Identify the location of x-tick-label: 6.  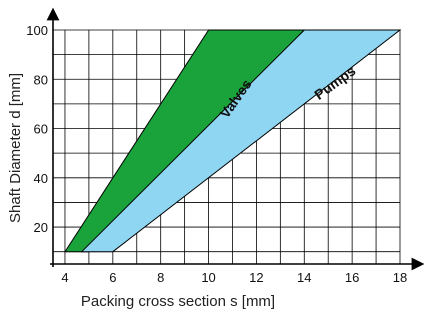
(112, 277).